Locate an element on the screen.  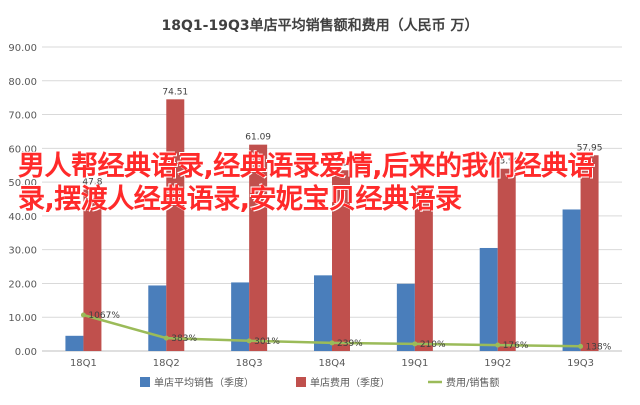
bar-data-label: 53.51 is located at coordinates (341, 163).